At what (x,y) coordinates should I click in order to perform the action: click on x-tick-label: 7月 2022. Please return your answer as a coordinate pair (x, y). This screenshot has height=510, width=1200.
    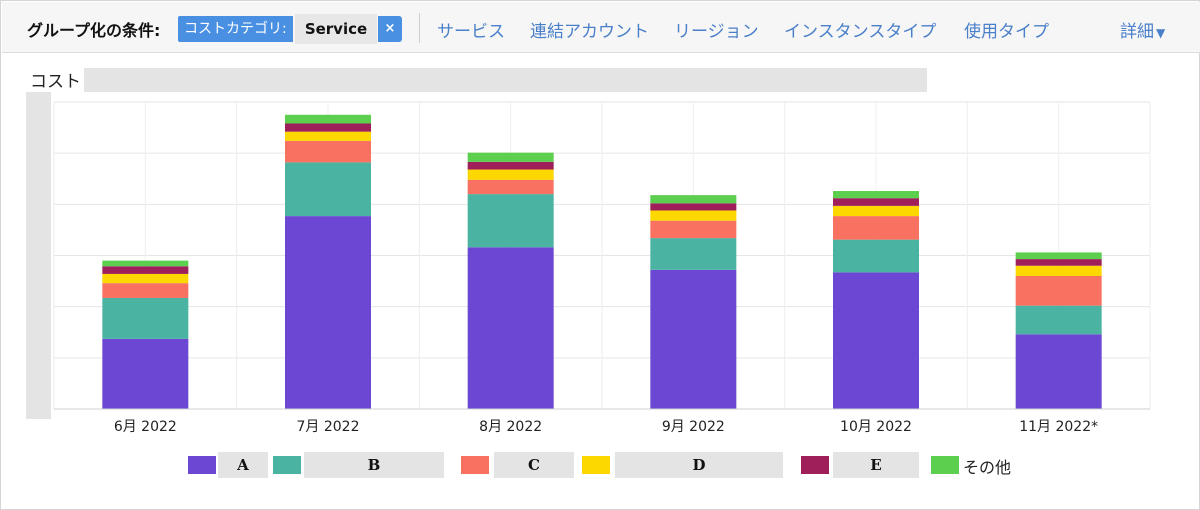
    Looking at the image, I should click on (328, 427).